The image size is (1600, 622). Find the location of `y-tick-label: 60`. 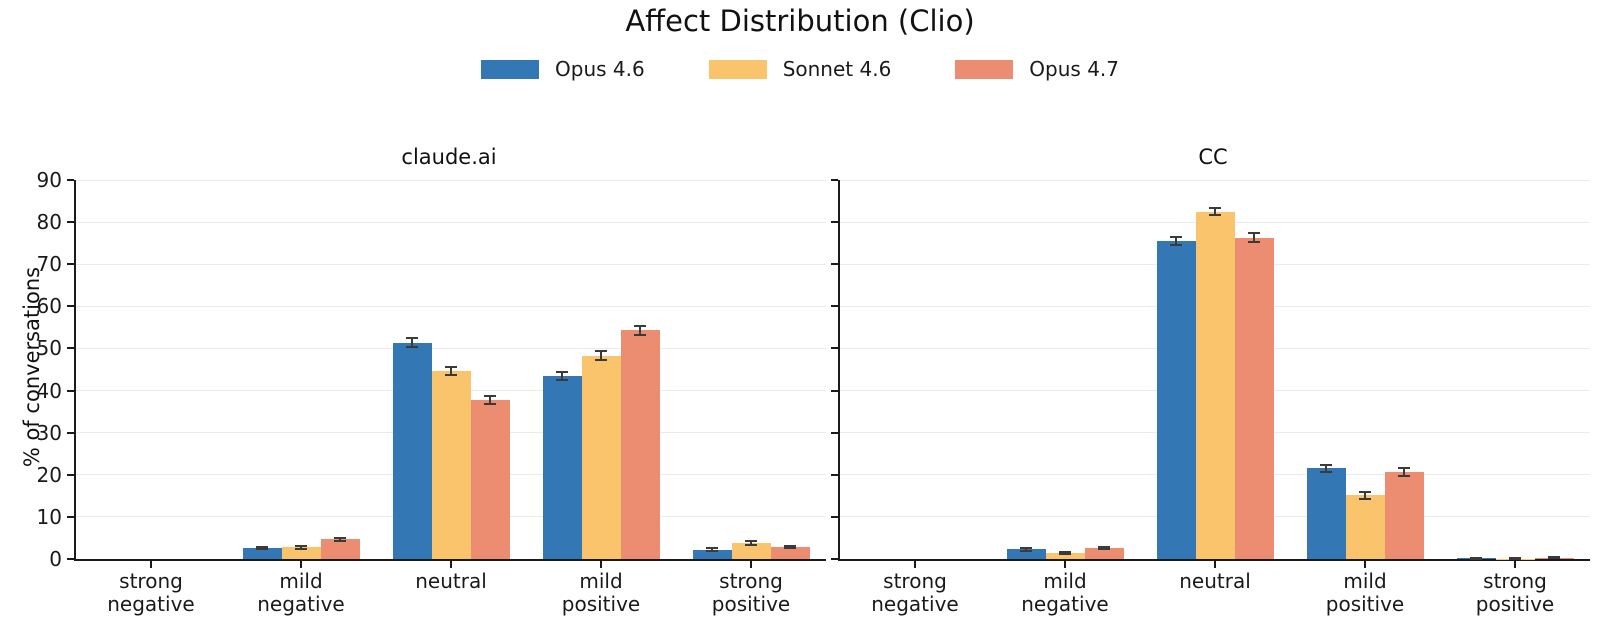

y-tick-label: 60 is located at coordinates (49, 306).